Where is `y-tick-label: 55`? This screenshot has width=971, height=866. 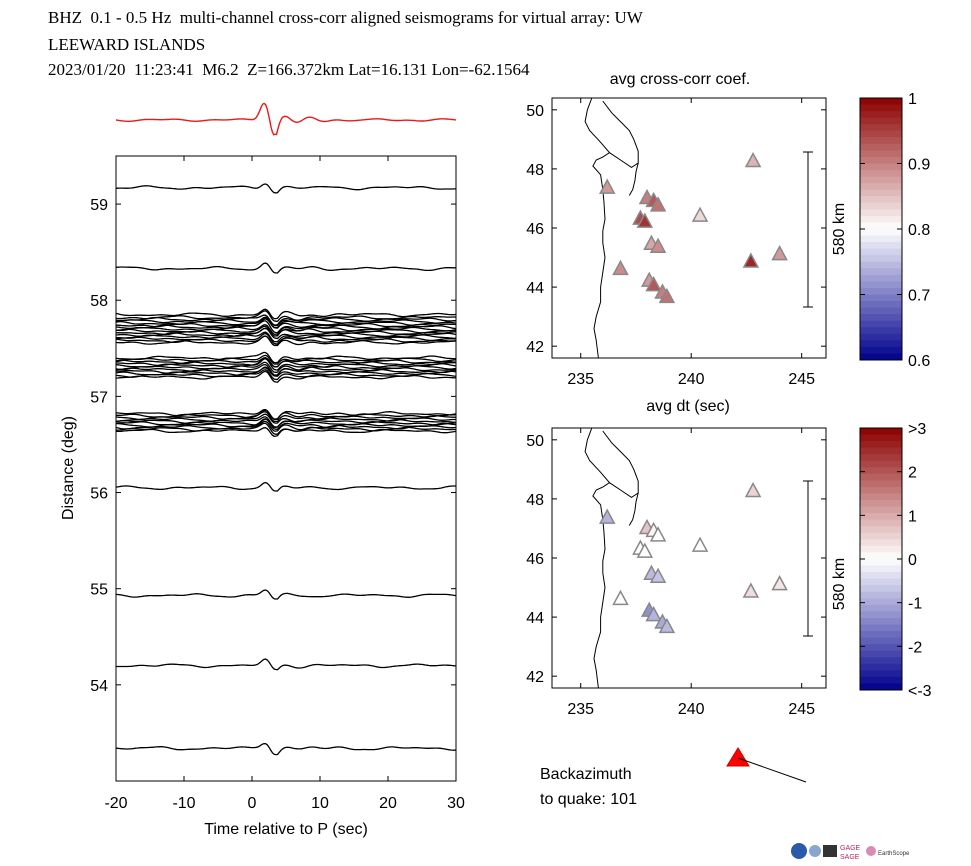
y-tick-label: 55 is located at coordinates (99, 590).